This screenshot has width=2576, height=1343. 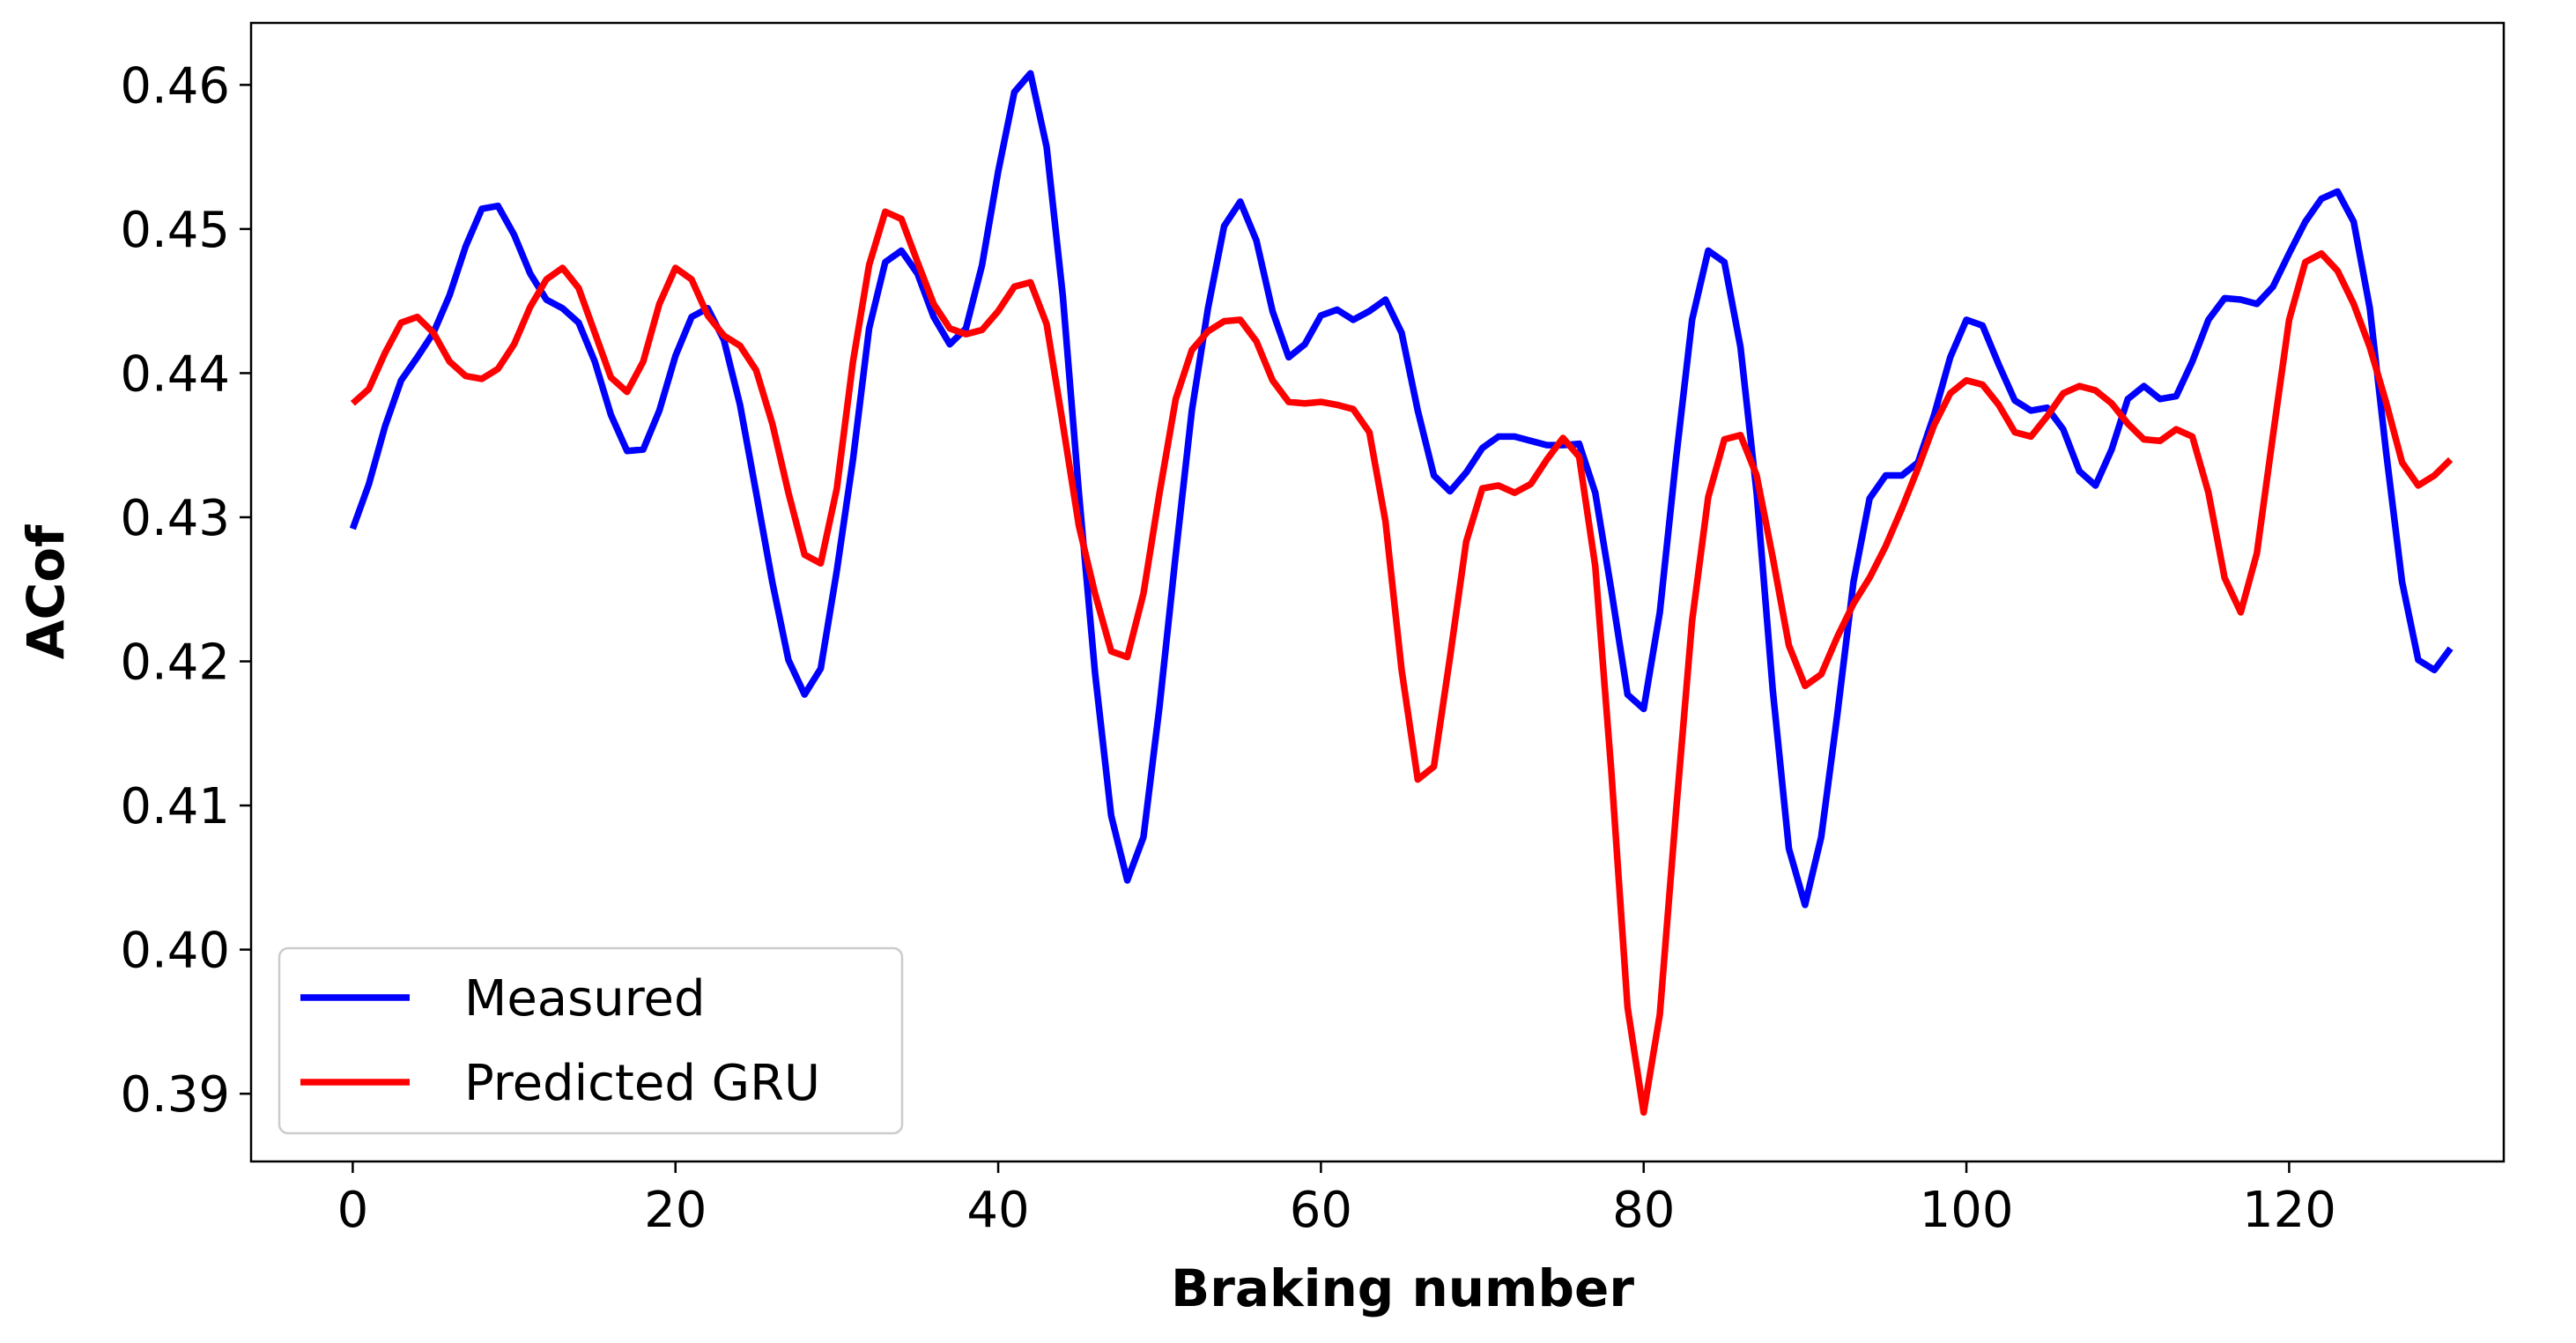 I want to click on y-axis-label: ACof, so click(x=46, y=591).